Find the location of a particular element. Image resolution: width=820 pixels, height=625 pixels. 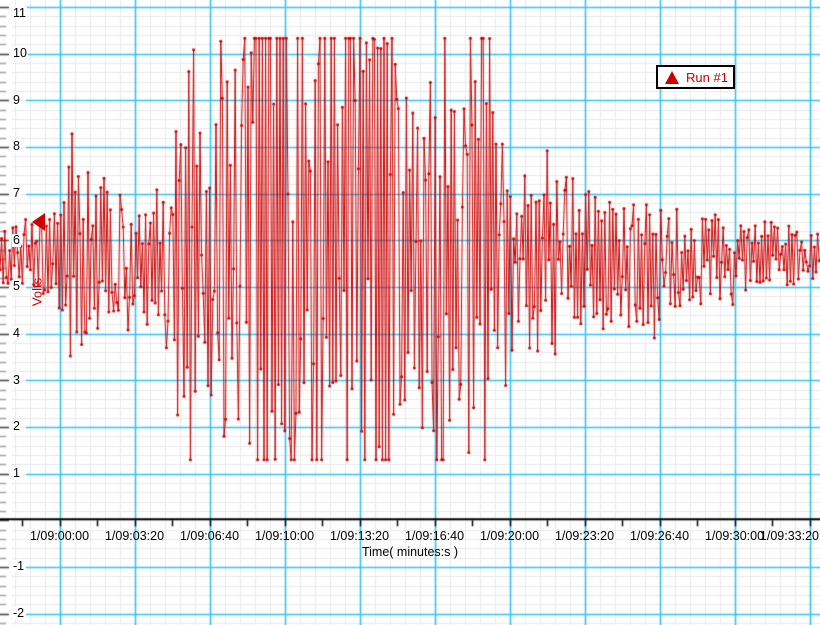

x-tick-label: 1/09:33:20 is located at coordinates (789, 536).